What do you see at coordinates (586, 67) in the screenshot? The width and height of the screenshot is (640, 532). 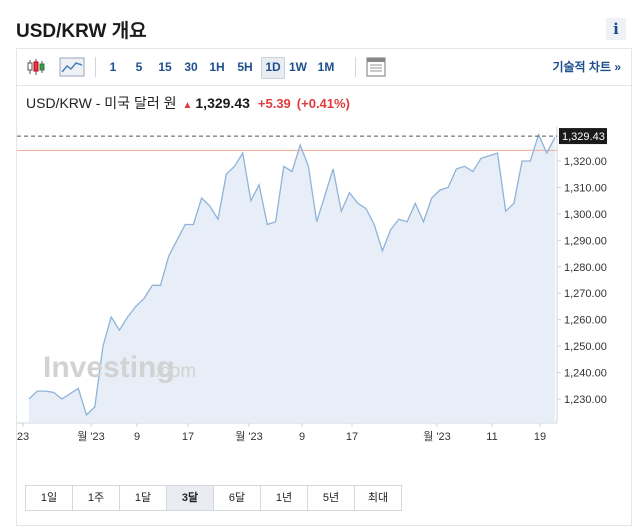 I see `advanced-chart-link: 기술적 차트 »` at bounding box center [586, 67].